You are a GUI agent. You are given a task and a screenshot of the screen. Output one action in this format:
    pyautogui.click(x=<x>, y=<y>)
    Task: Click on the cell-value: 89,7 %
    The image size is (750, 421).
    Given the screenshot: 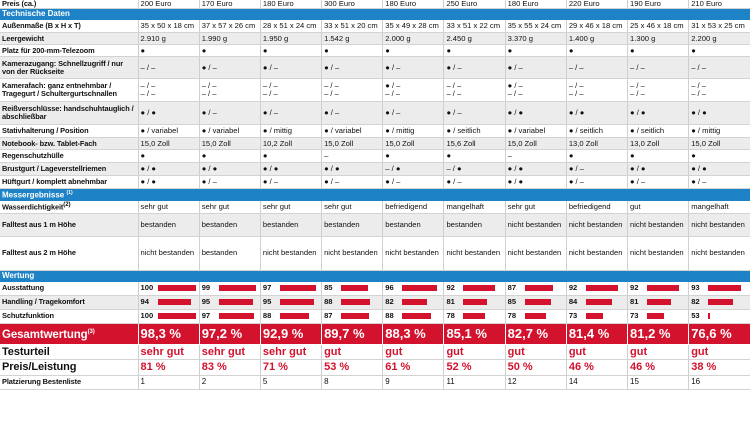 What is the action you would take?
    pyautogui.click(x=344, y=333)
    